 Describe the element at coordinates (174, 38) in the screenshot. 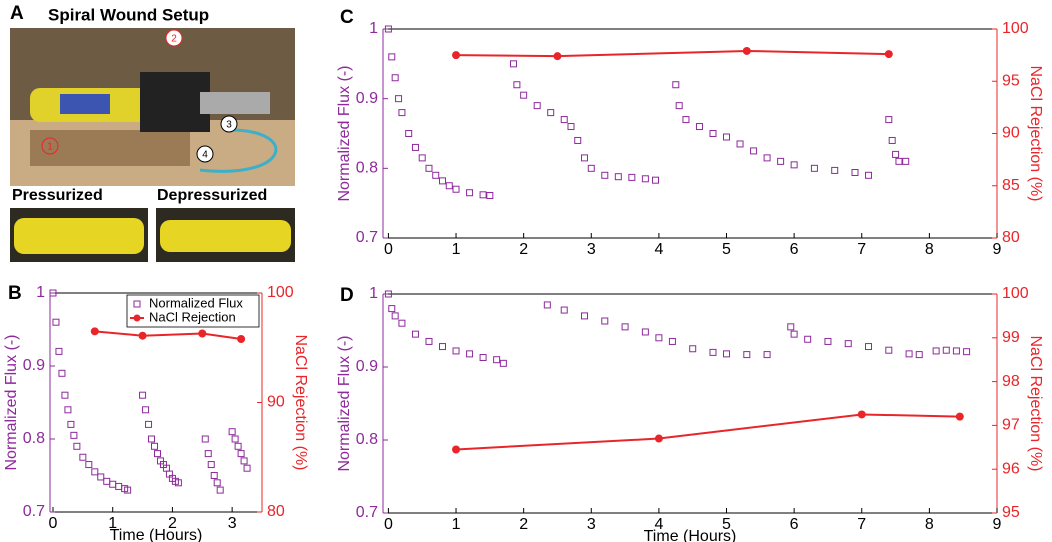

I see `callout` at that location.